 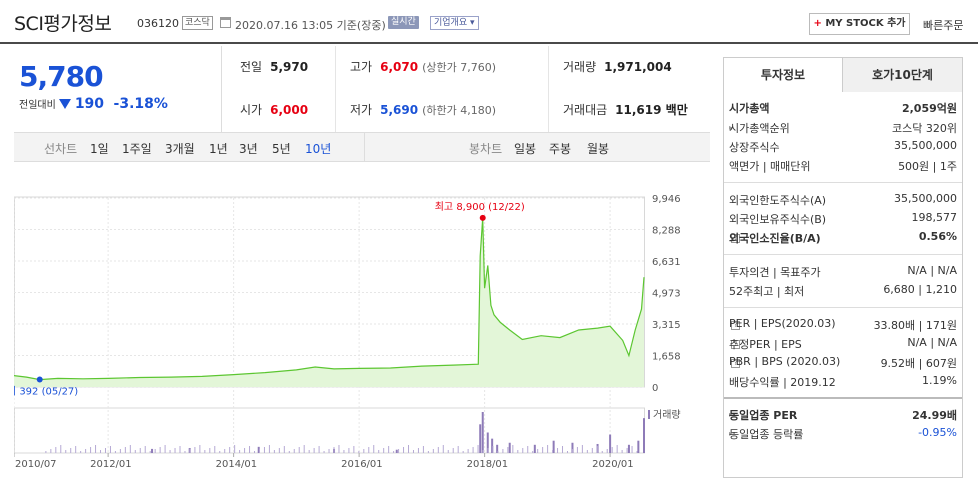 What do you see at coordinates (99, 149) in the screenshot?
I see `tab-1d: 1일` at bounding box center [99, 149].